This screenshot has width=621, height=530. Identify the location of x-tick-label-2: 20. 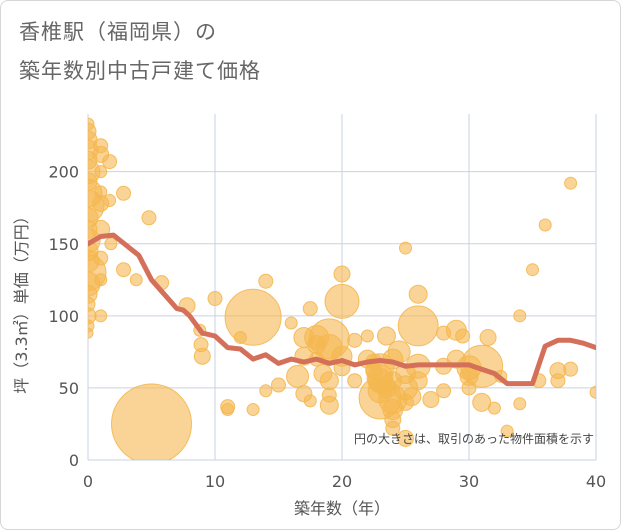
(342, 481).